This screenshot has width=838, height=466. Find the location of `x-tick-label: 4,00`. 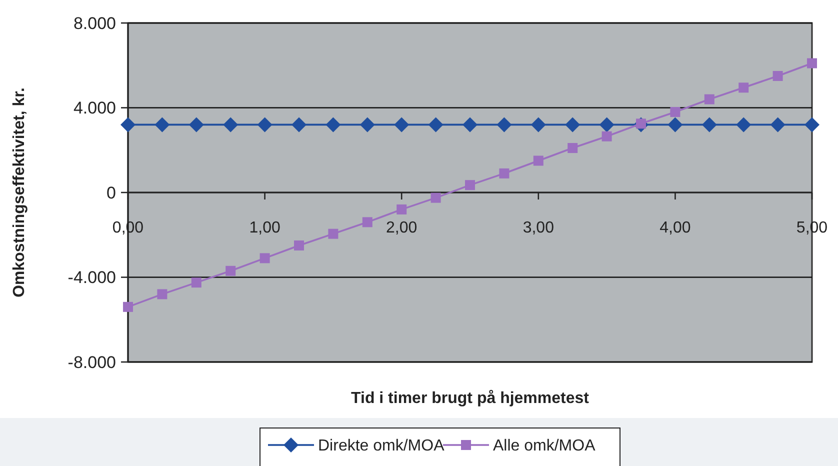

x-tick-label: 4,00 is located at coordinates (675, 228).